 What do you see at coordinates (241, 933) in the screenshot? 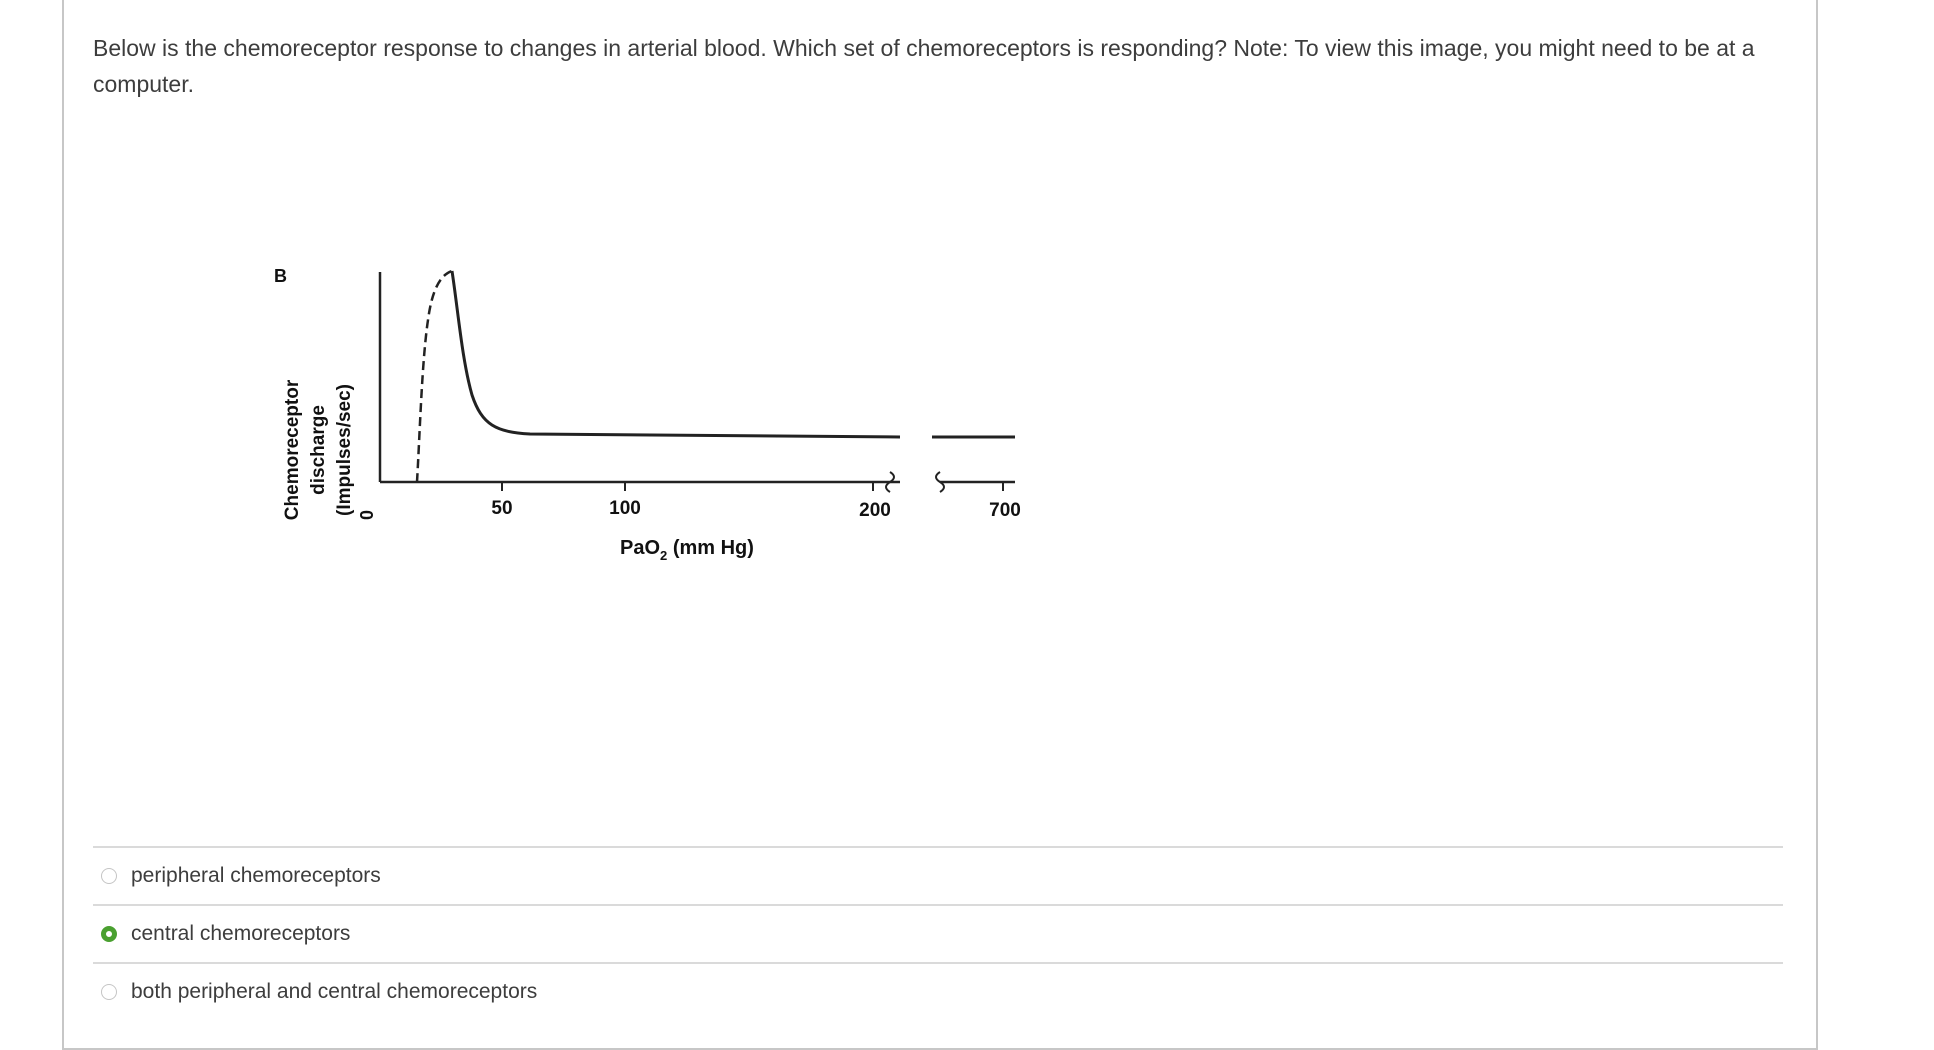
I see `answer-label: central chemoreceptors` at bounding box center [241, 933].